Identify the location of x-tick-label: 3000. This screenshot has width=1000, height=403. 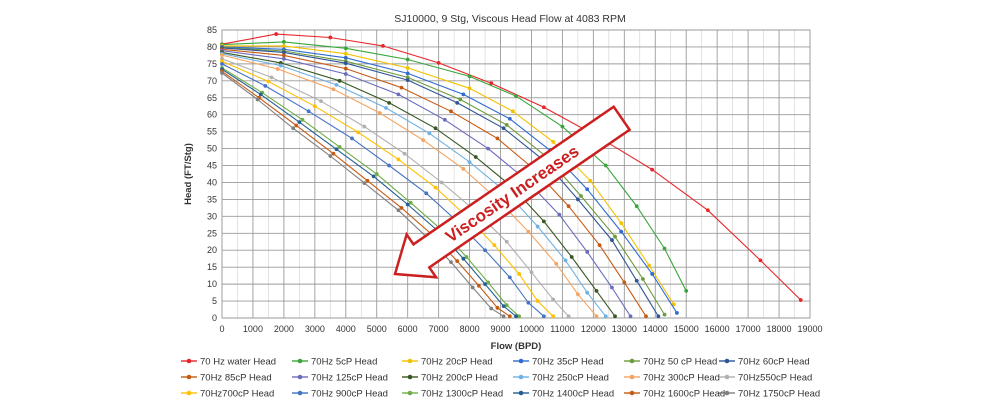
(315, 329).